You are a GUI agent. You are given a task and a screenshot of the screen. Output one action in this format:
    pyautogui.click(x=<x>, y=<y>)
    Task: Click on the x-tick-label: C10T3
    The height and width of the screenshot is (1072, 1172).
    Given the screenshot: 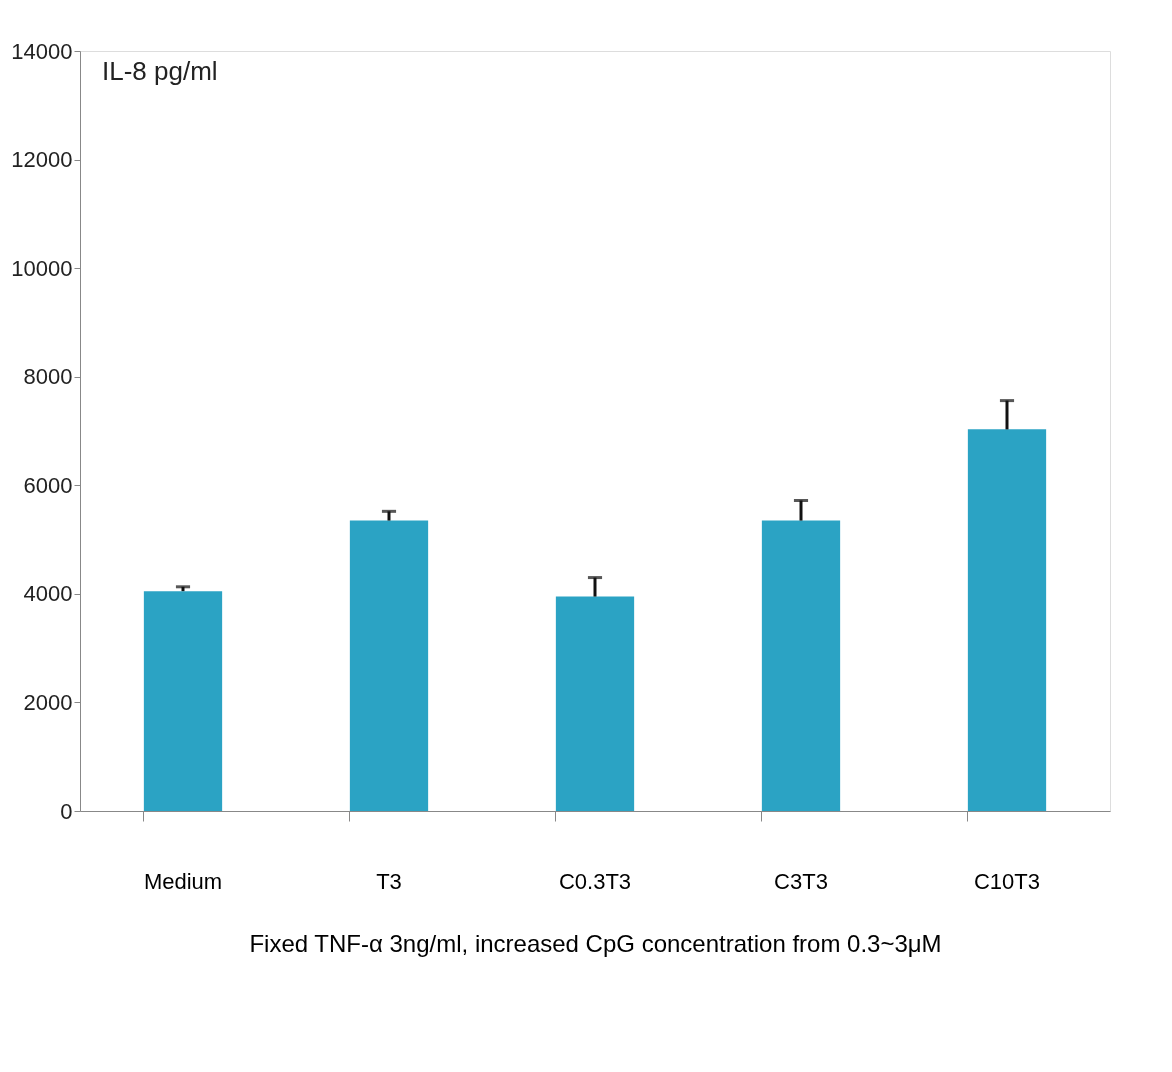 What is the action you would take?
    pyautogui.click(x=1007, y=881)
    